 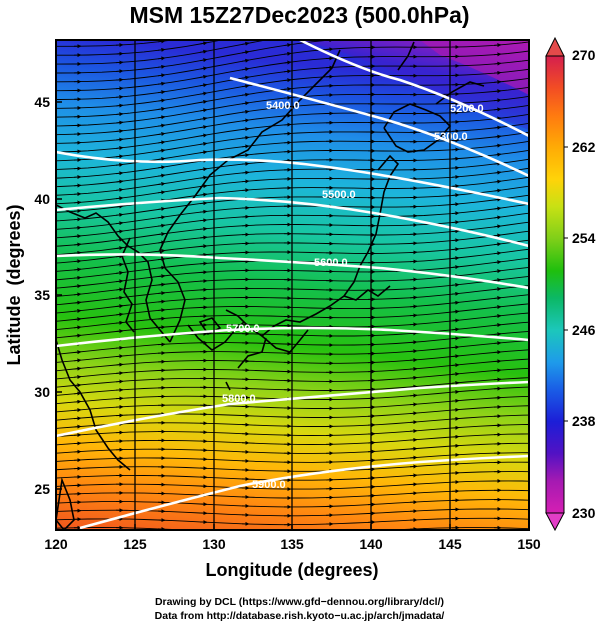 I want to click on colorbar-top-triangle, so click(x=555, y=46).